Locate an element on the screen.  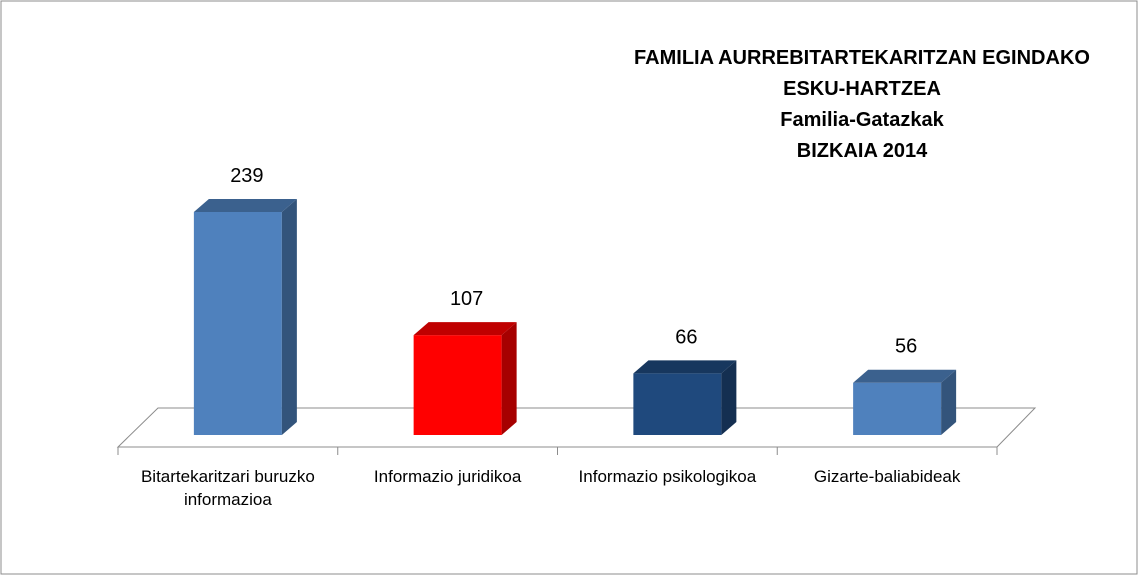
chart-title: Familia-Gatazkak is located at coordinates (862, 120).